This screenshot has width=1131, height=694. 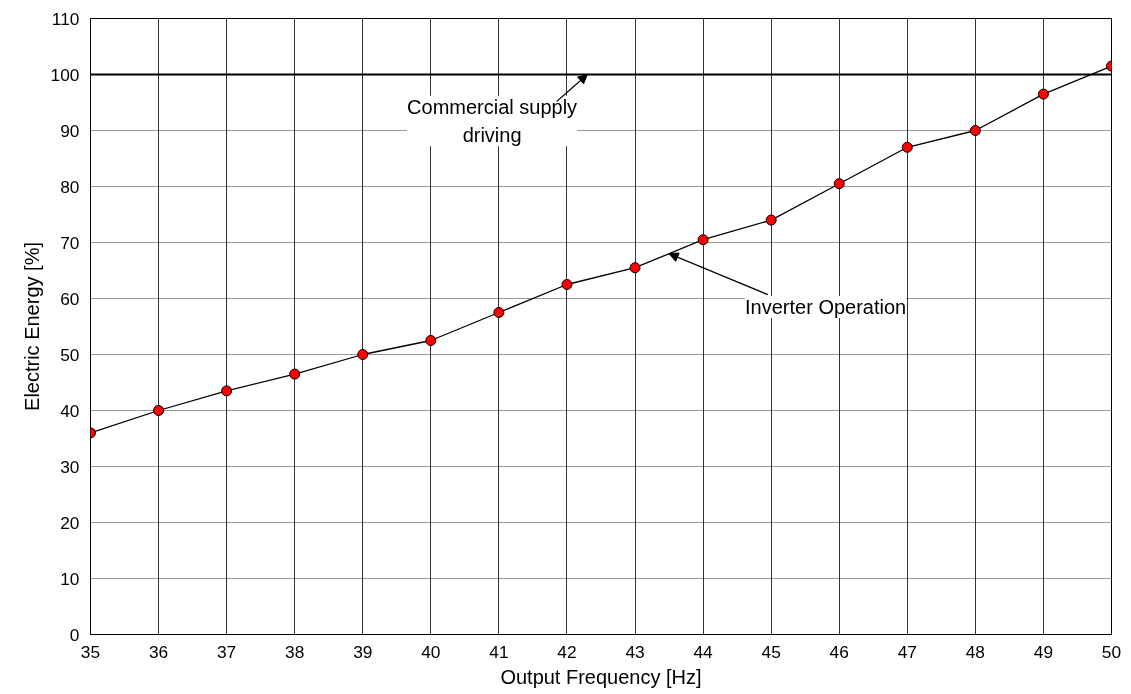 What do you see at coordinates (70, 242) in the screenshot?
I see `y-tick-label: 70` at bounding box center [70, 242].